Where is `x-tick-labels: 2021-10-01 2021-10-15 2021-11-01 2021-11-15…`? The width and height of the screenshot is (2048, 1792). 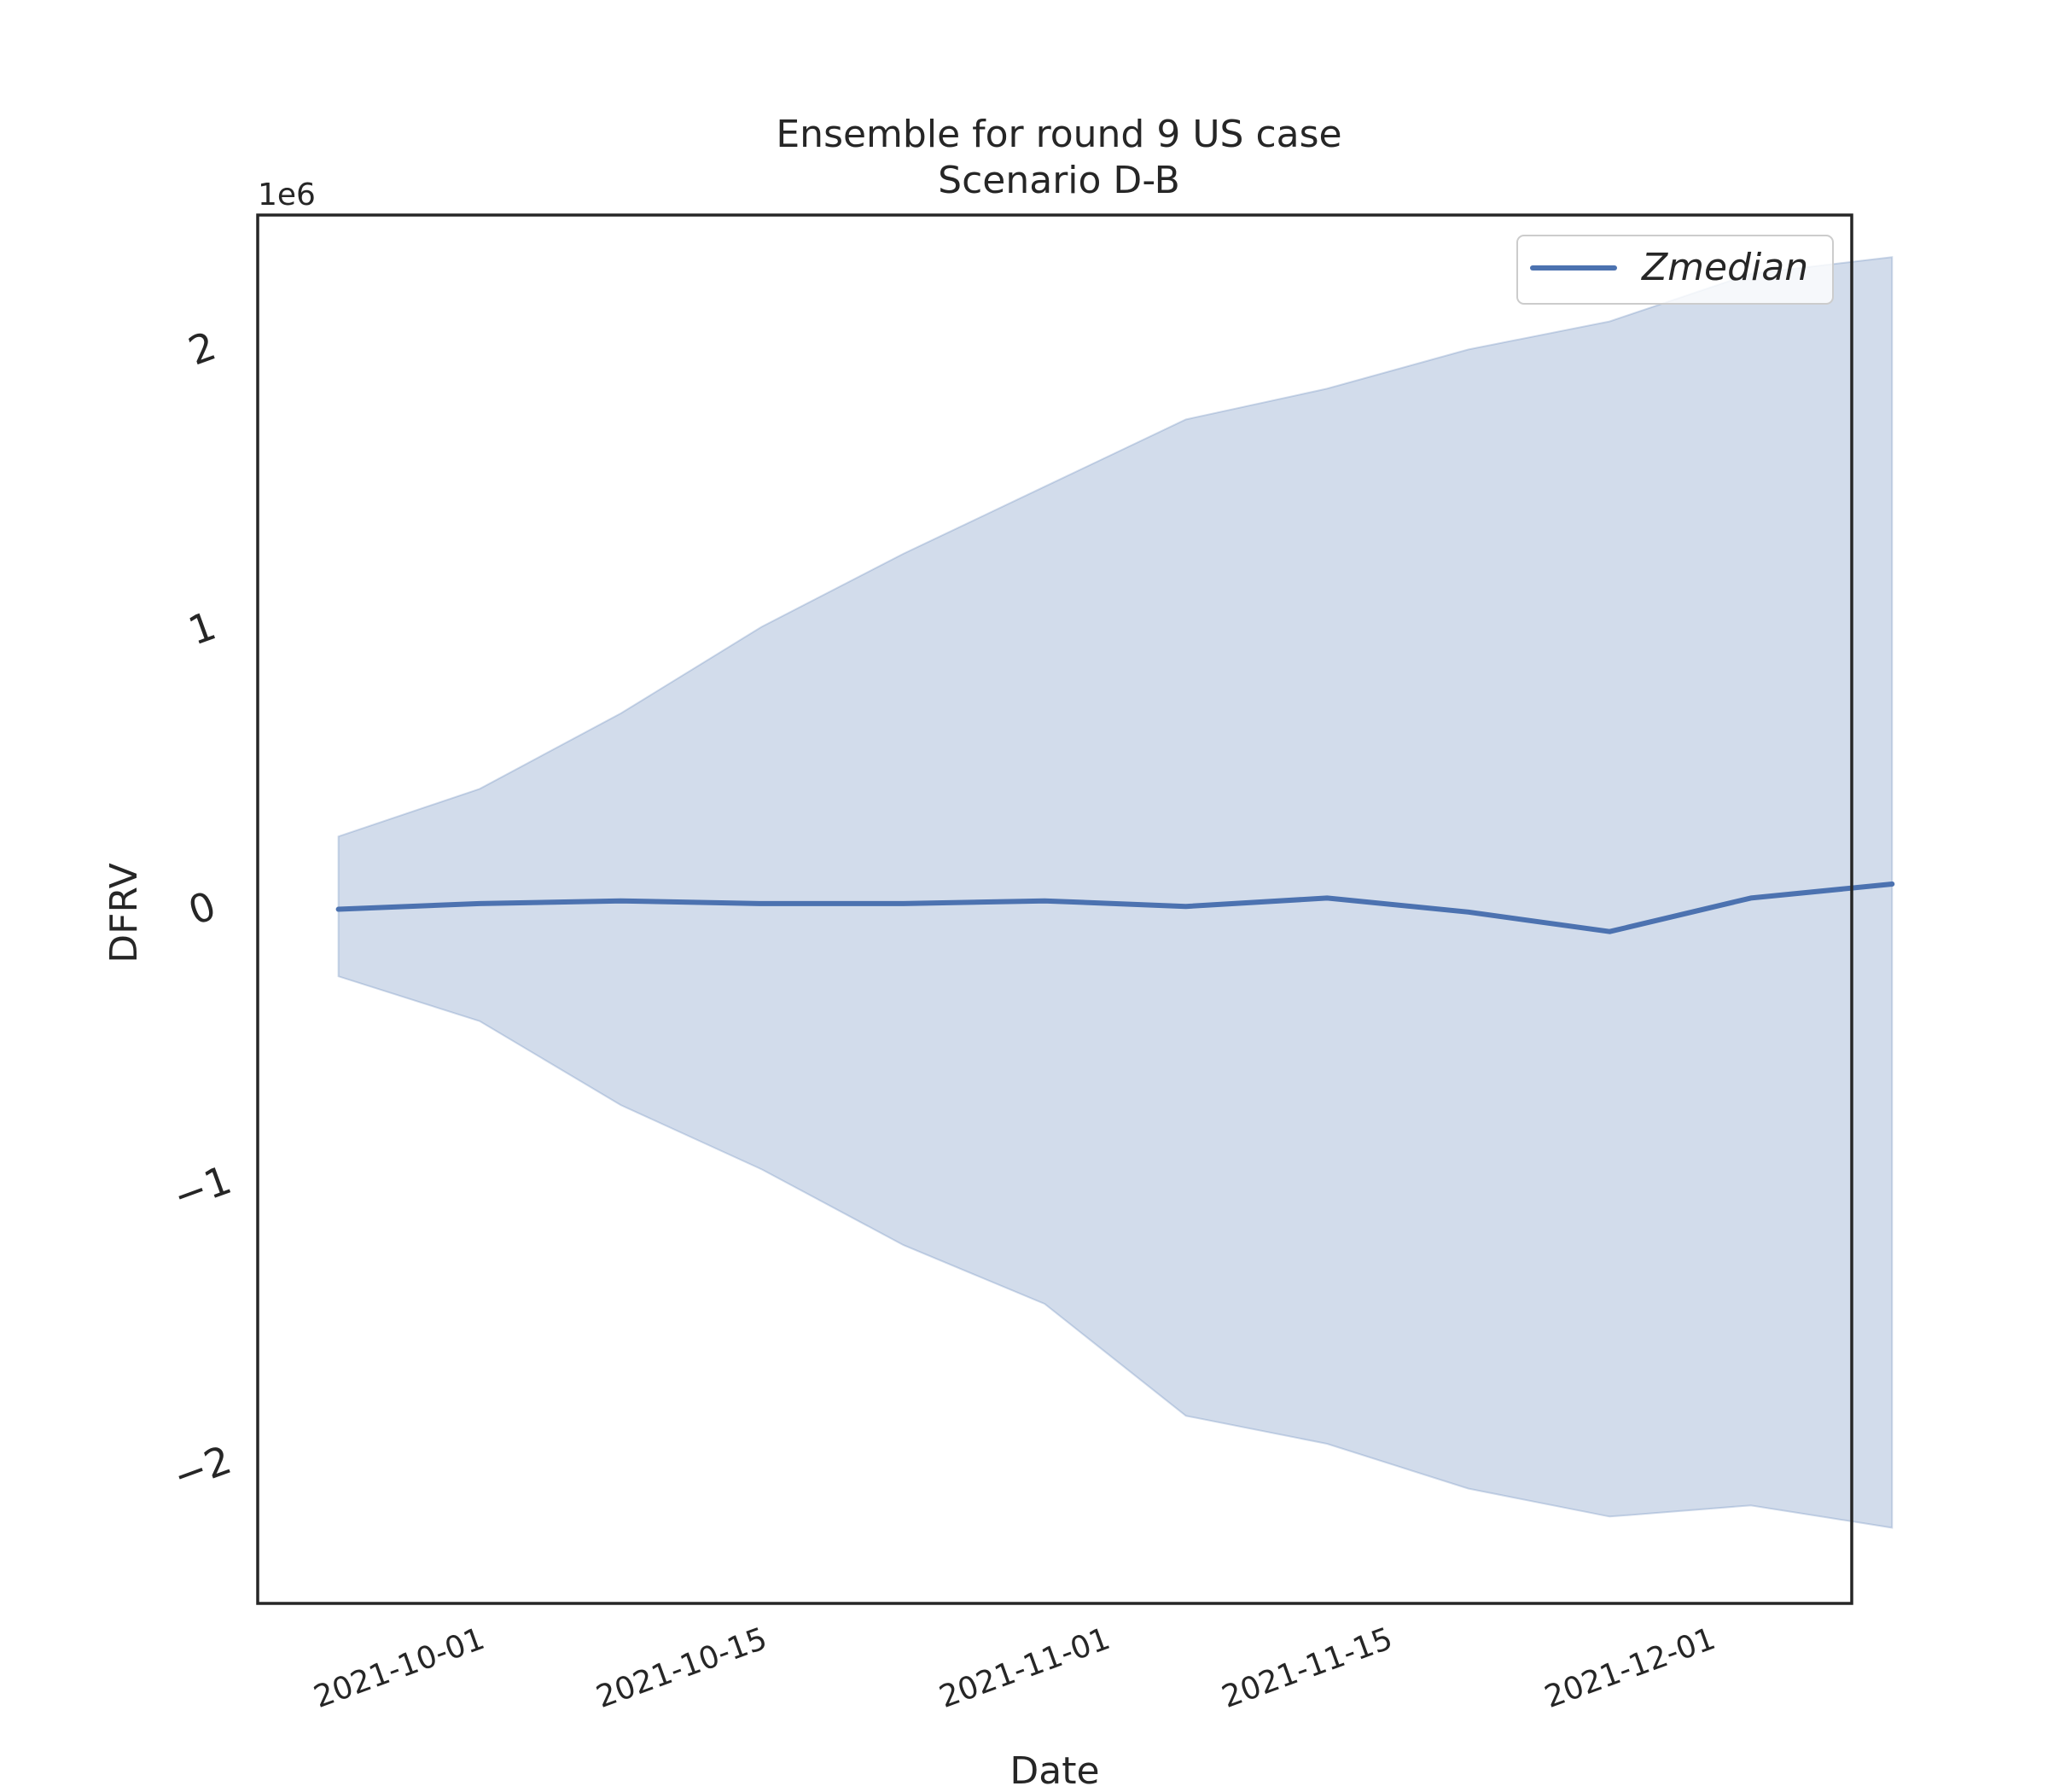
x-tick-labels: 2021-10-01 2021-10-15 2021-11-01 2021-11-15… is located at coordinates (1015, 1668).